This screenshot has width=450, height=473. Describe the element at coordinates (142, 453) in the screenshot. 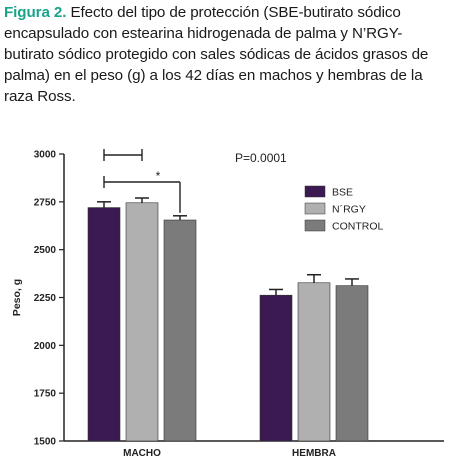

I see `x-category-label: MACHO` at that location.